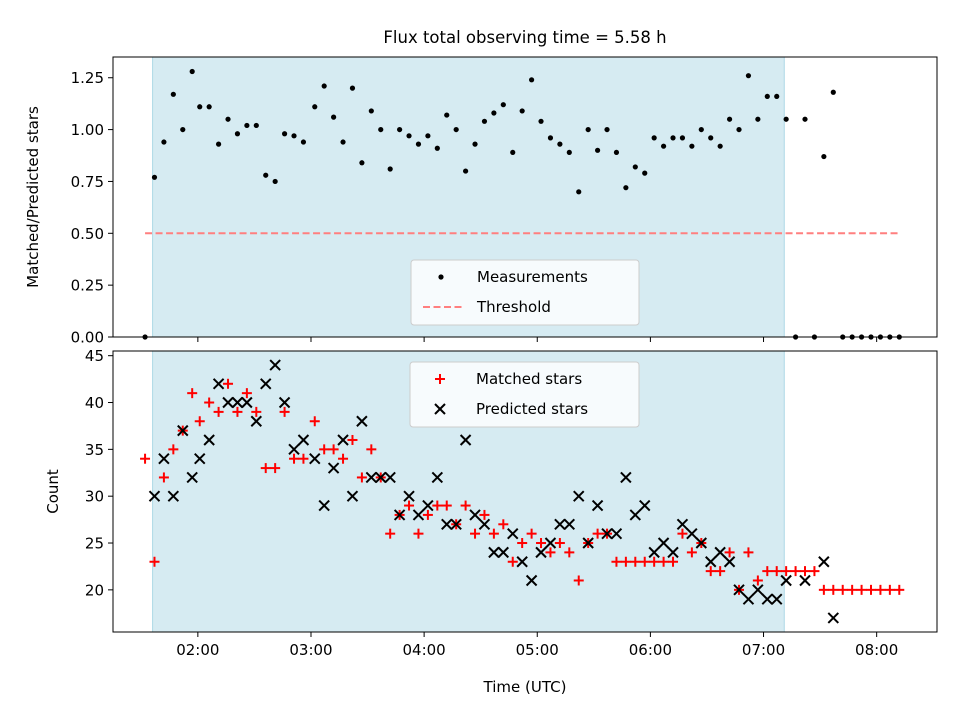 Image resolution: width=960 pixels, height=724 pixels. Describe the element at coordinates (94, 544) in the screenshot. I see `count-y-tick-label-25: 25` at that location.